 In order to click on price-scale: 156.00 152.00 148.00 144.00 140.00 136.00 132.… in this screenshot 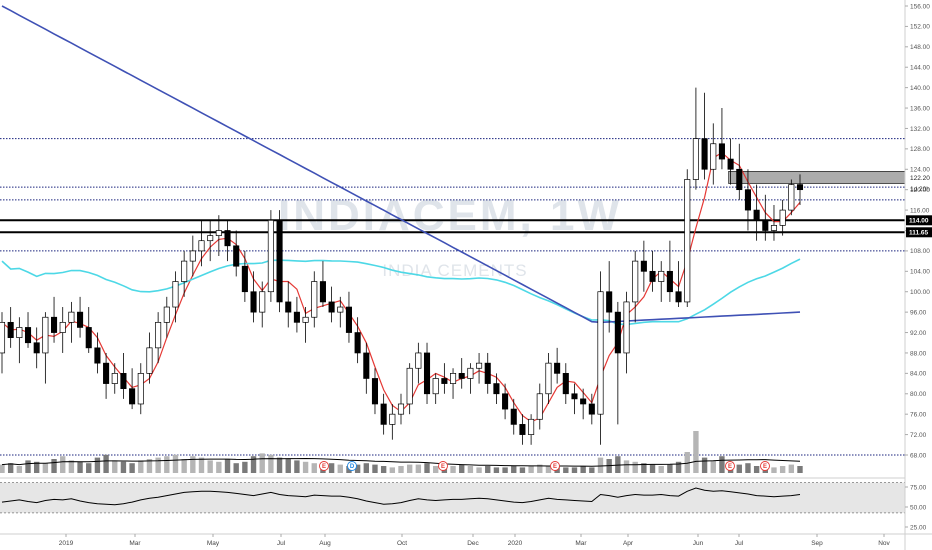, I will do `click(918, 231)`.